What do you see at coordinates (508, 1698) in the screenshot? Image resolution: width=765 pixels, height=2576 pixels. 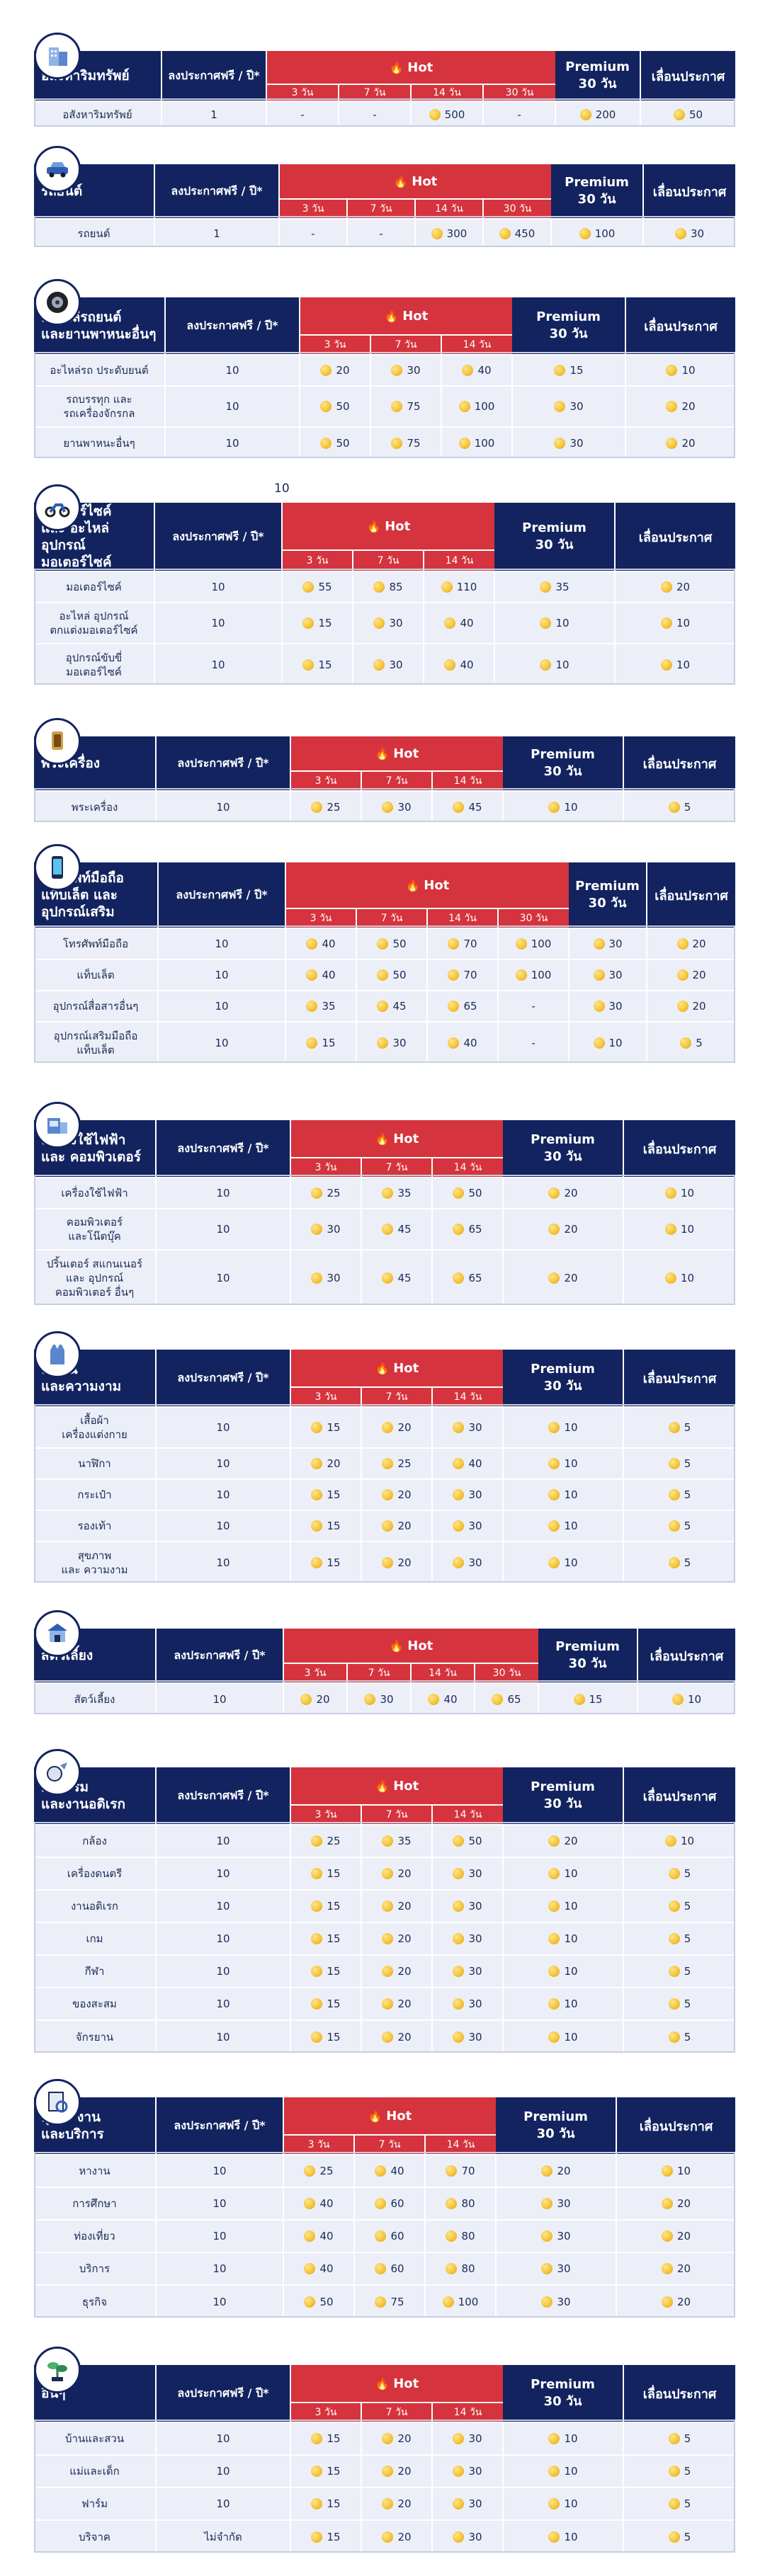 I see `hot-price-cell: 65` at bounding box center [508, 1698].